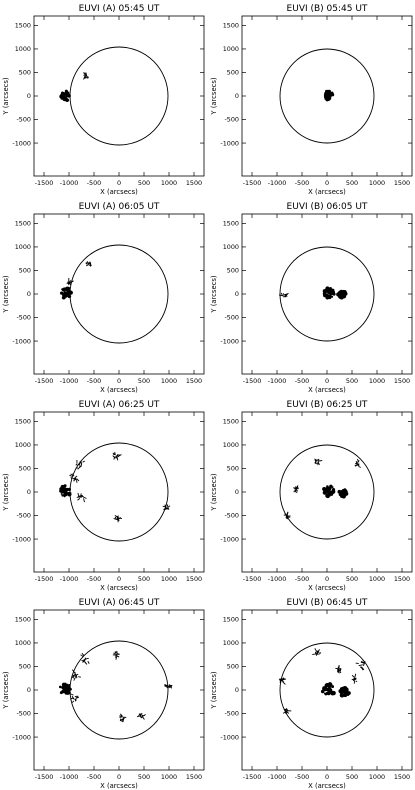  Describe the element at coordinates (402, 183) in the screenshot. I see `chart-1-xtick-label-6: 1500` at that location.